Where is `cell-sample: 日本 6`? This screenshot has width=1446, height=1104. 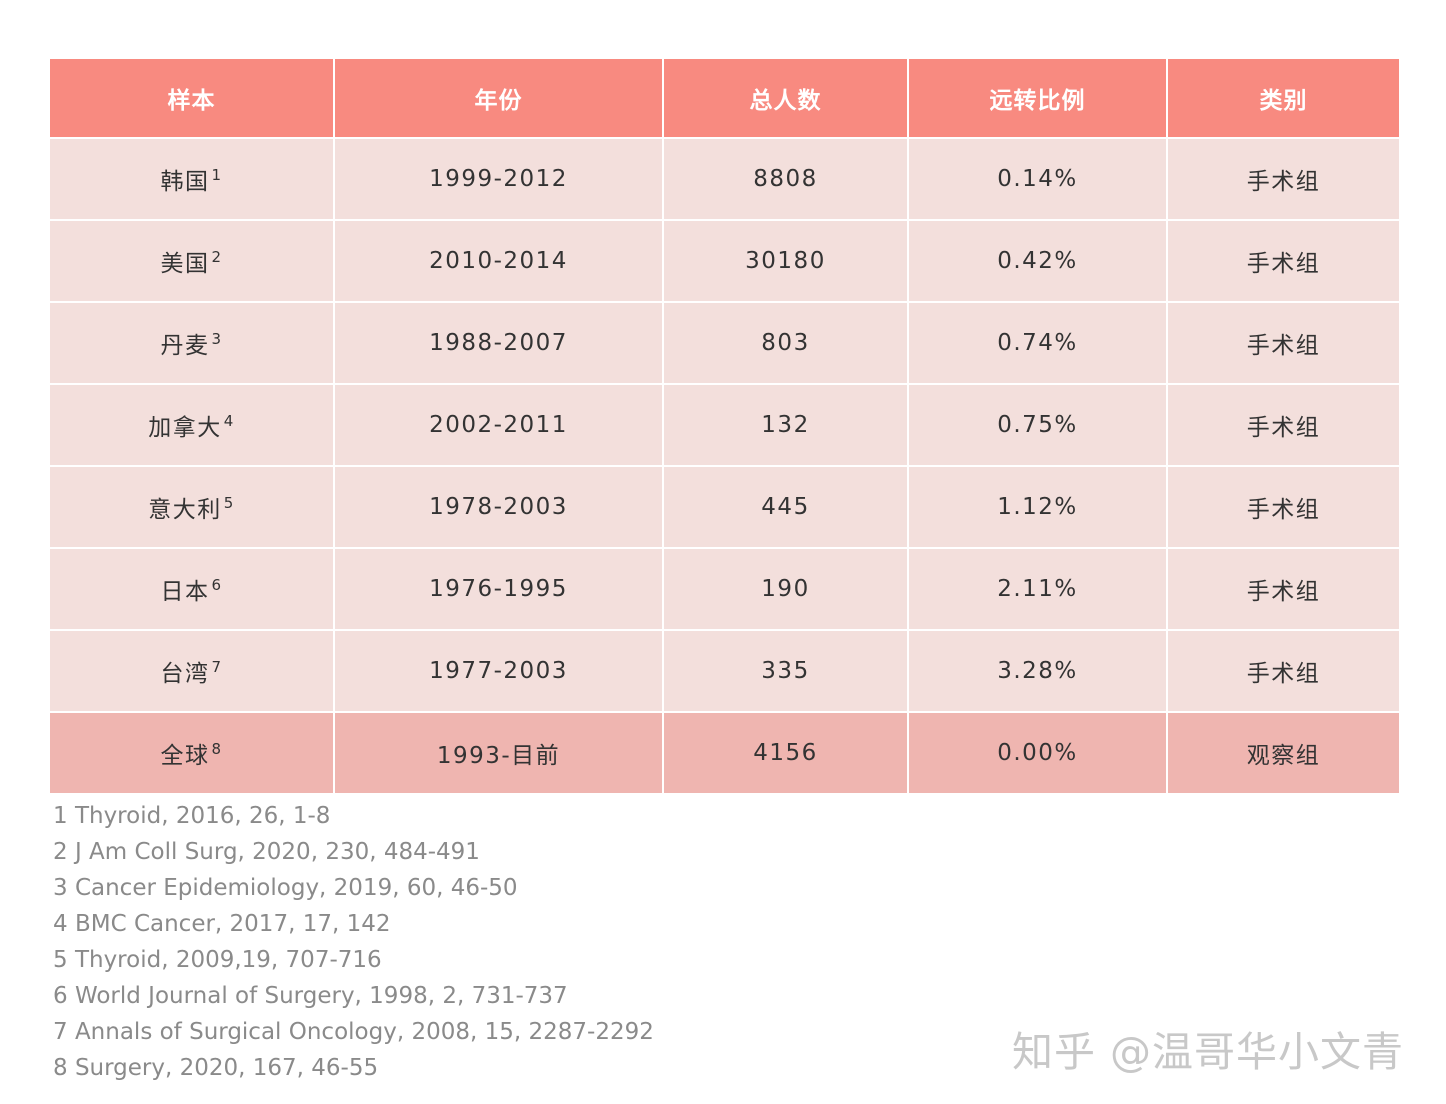
cell-sample: 日本 6 is located at coordinates (191, 589).